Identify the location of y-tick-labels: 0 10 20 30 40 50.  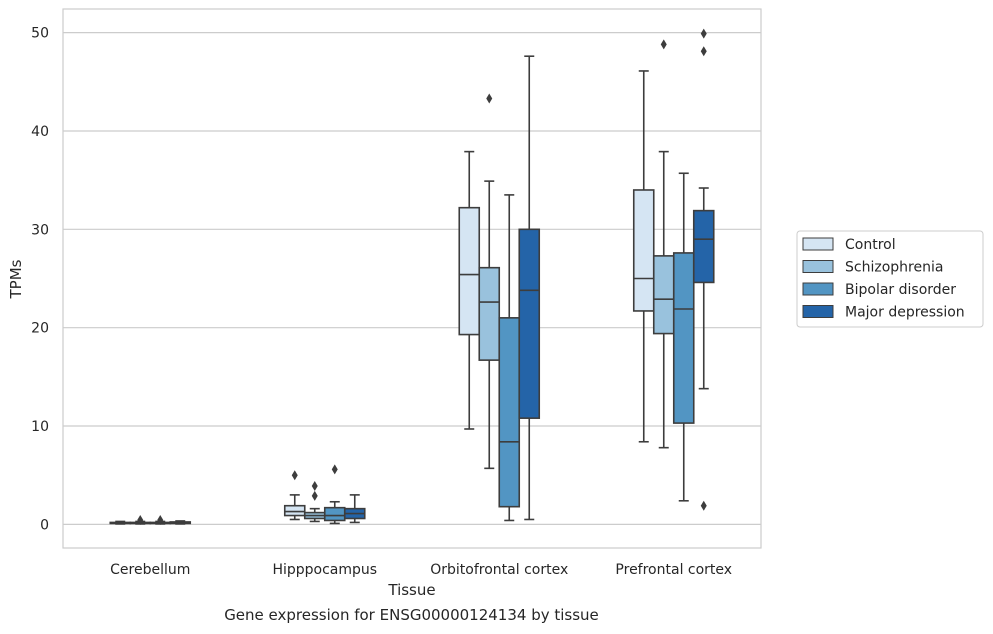
(40, 280).